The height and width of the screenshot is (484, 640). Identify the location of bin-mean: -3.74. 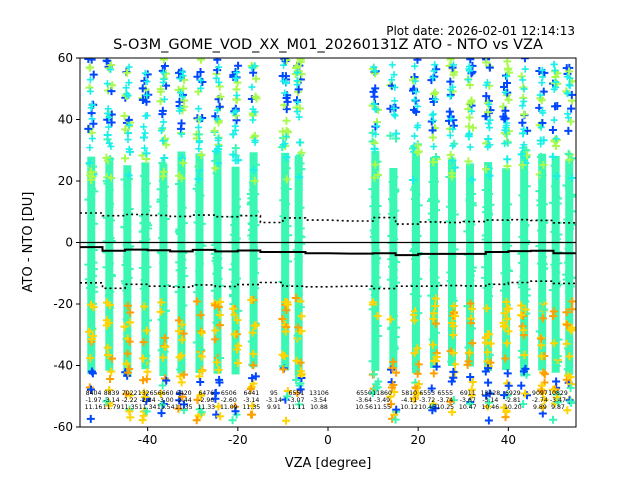
(445, 400).